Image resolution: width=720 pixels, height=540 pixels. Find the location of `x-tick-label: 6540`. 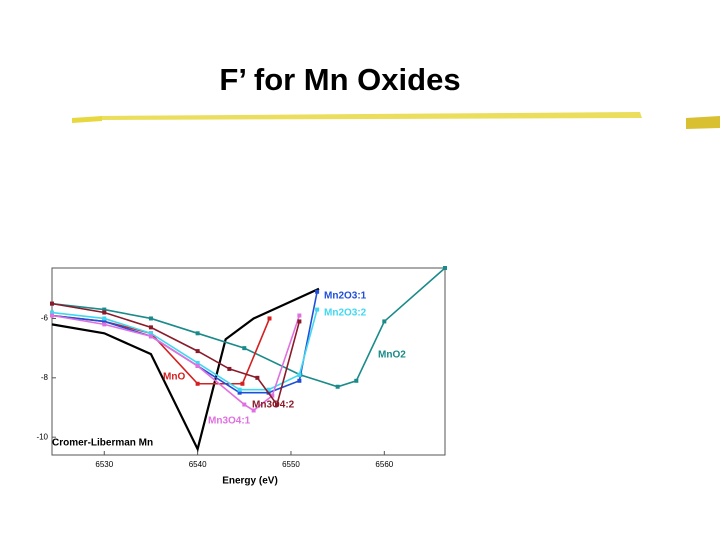

x-tick-label: 6540 is located at coordinates (198, 464).